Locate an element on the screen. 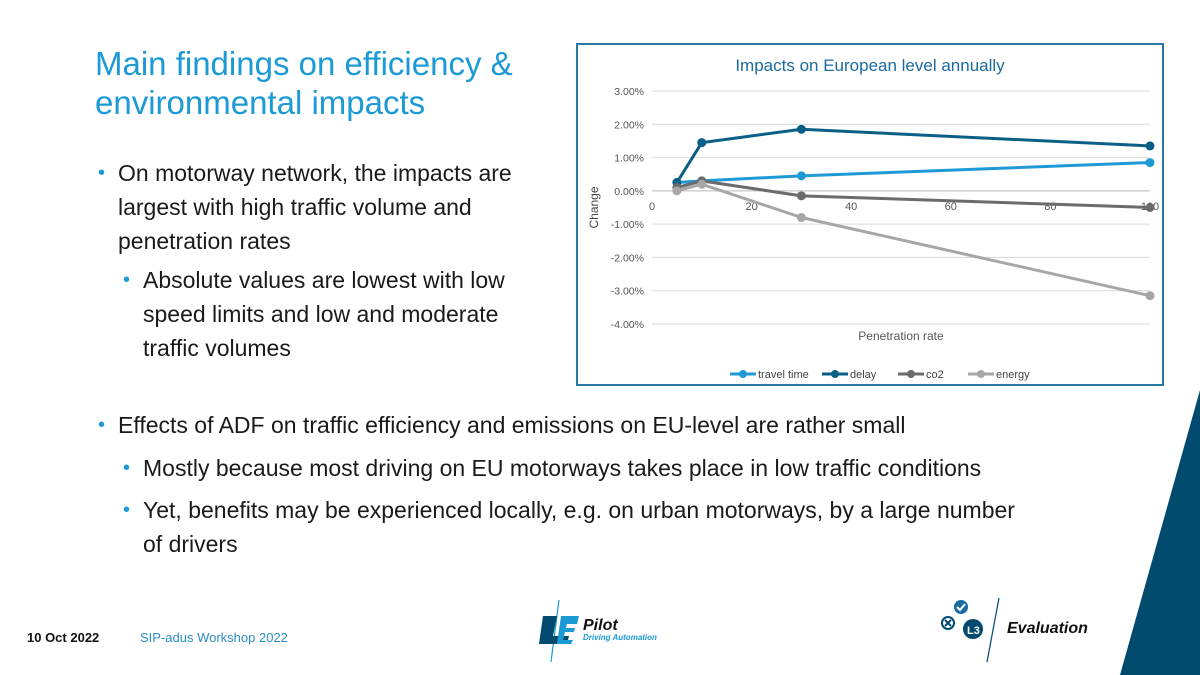 The image size is (1200, 675). footer-date: 10 Oct 2022 is located at coordinates (63, 637).